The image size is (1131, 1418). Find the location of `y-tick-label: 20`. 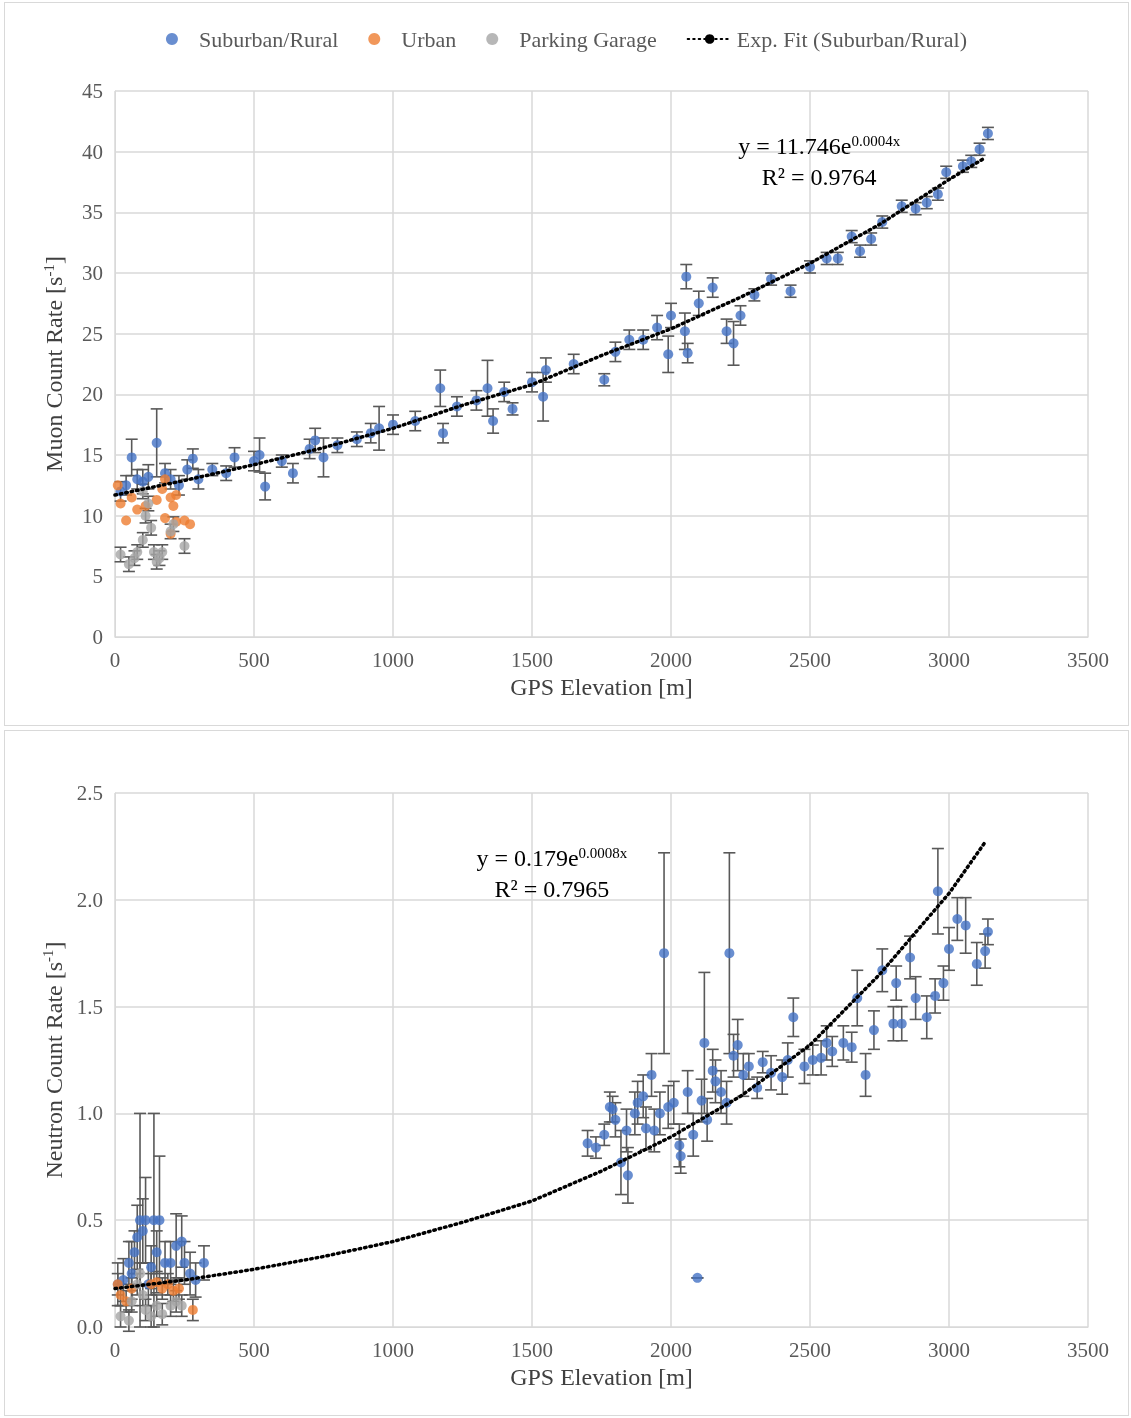

y-tick-label: 20 is located at coordinates (92, 394).